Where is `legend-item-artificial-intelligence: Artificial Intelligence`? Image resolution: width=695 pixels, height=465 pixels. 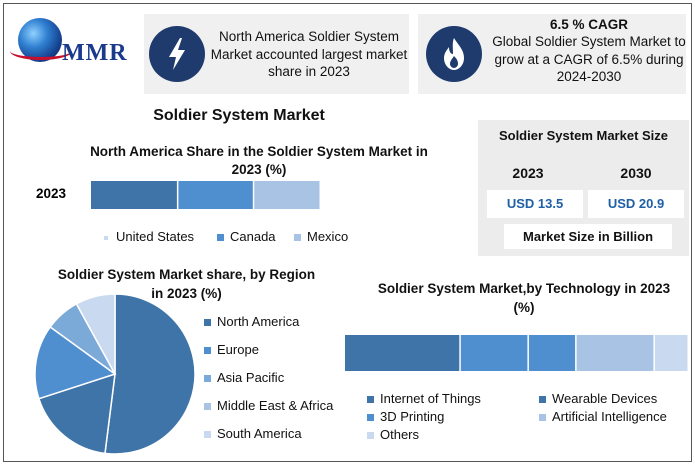 legend-item-artificial-intelligence: Artificial Intelligence is located at coordinates (603, 416).